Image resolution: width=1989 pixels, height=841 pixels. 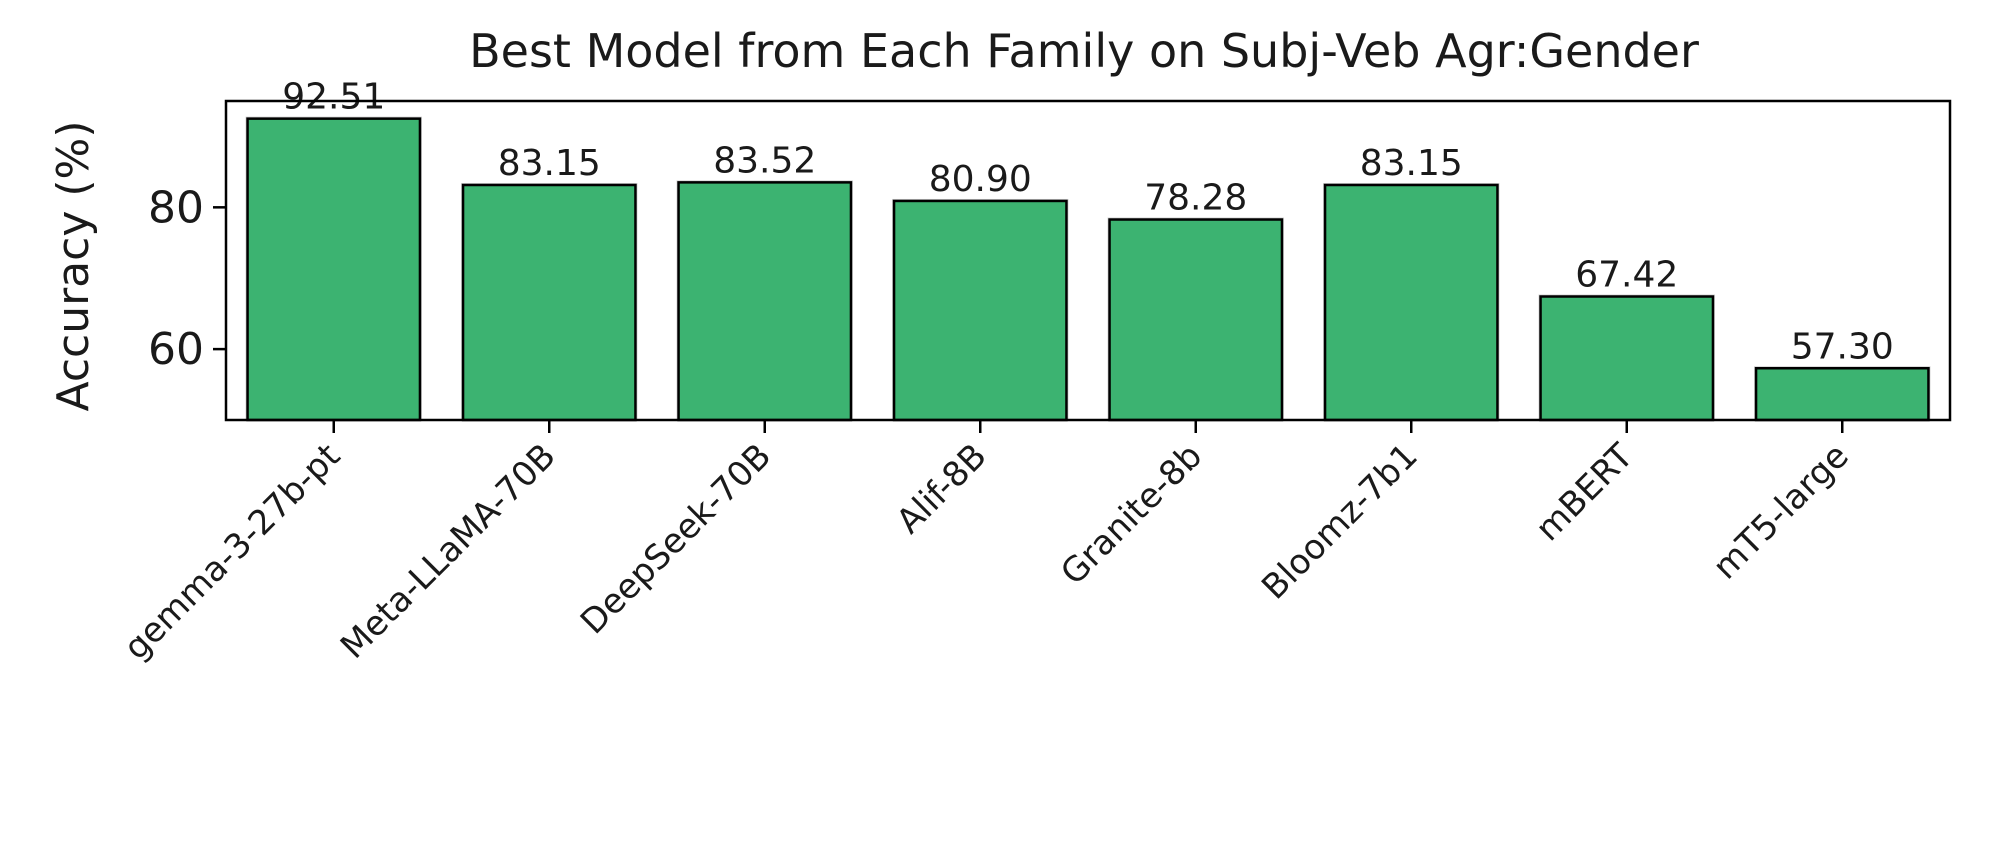 I want to click on data-label: 83.52, so click(x=764, y=160).